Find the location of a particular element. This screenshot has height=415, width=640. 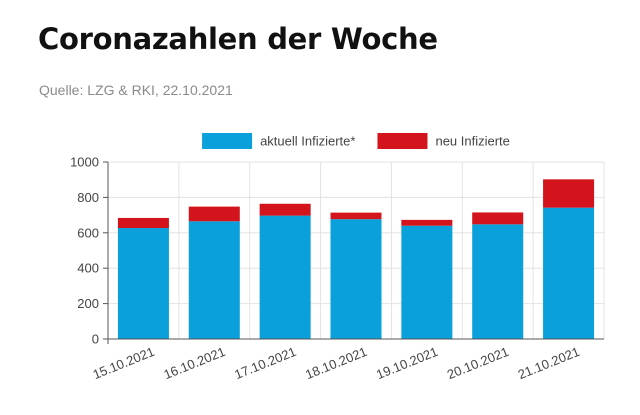

x-tick-label: 20.10.2021 is located at coordinates (478, 363).